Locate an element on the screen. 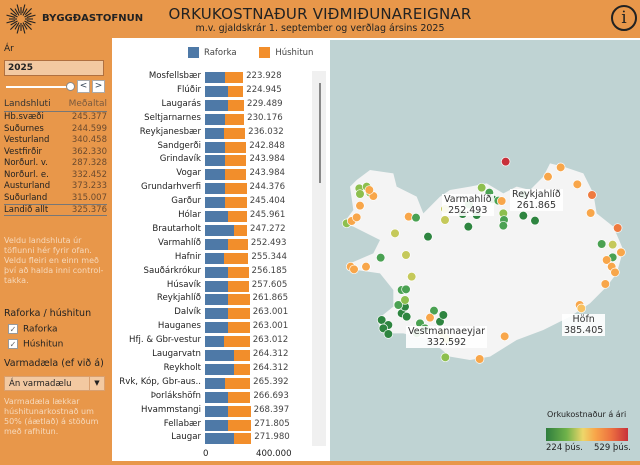 This screenshot has height=465, width=640. chart-row: Laugarás 229.489 is located at coordinates (221, 105).